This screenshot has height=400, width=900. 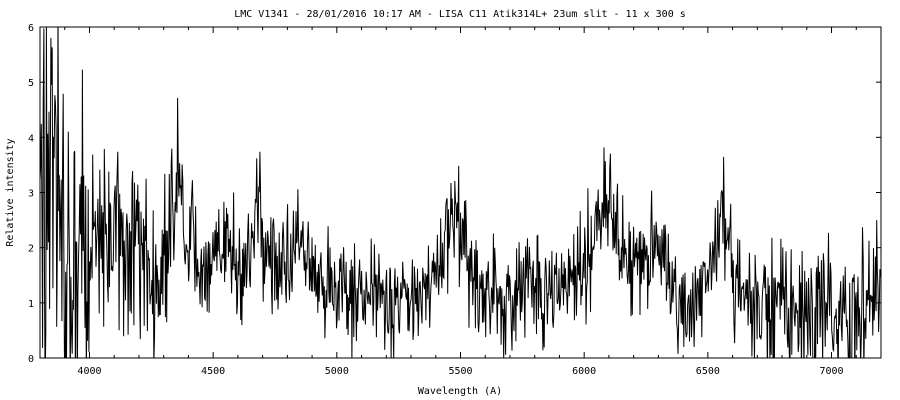 What do you see at coordinates (31, 28) in the screenshot?
I see `y-tick-label: 6` at bounding box center [31, 28].